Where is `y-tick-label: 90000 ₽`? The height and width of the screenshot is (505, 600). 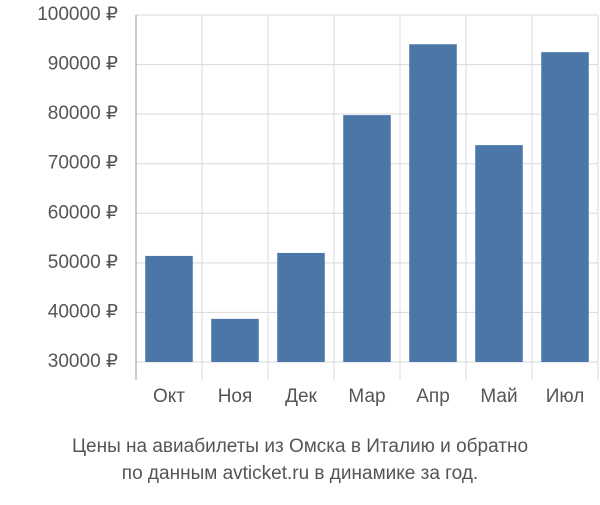 y-tick-label: 90000 ₽ is located at coordinates (83, 64).